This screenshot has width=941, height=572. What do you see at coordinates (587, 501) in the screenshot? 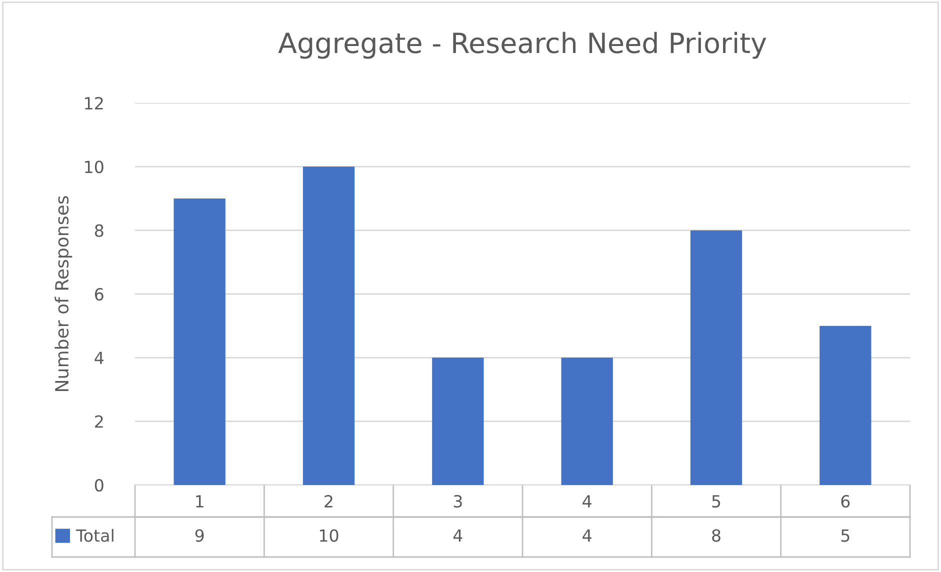
I see `x-tick-label: 4` at bounding box center [587, 501].